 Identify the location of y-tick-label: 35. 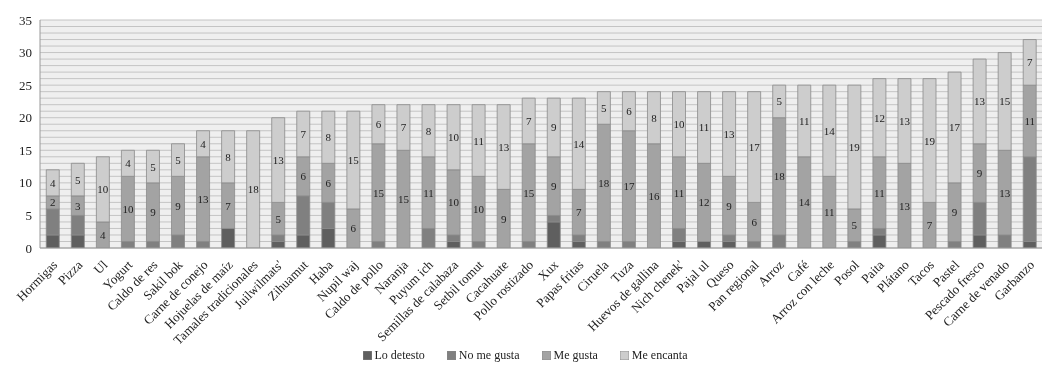
(25, 20).